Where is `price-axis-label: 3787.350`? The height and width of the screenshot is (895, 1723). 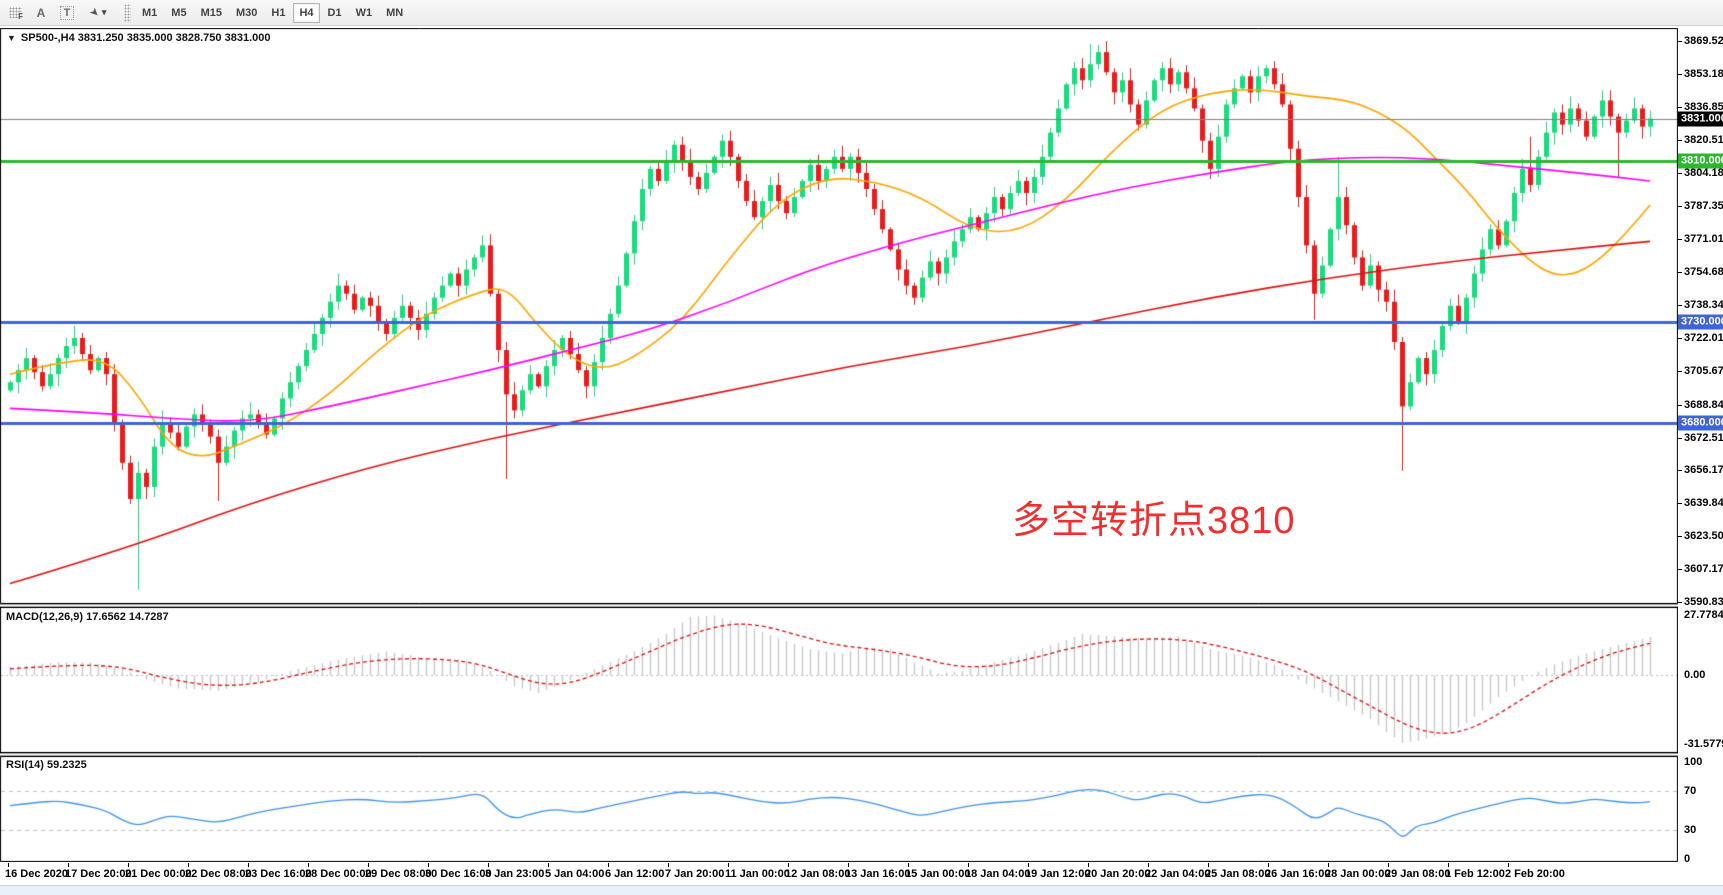
price-axis-label: 3787.350 is located at coordinates (1703, 206).